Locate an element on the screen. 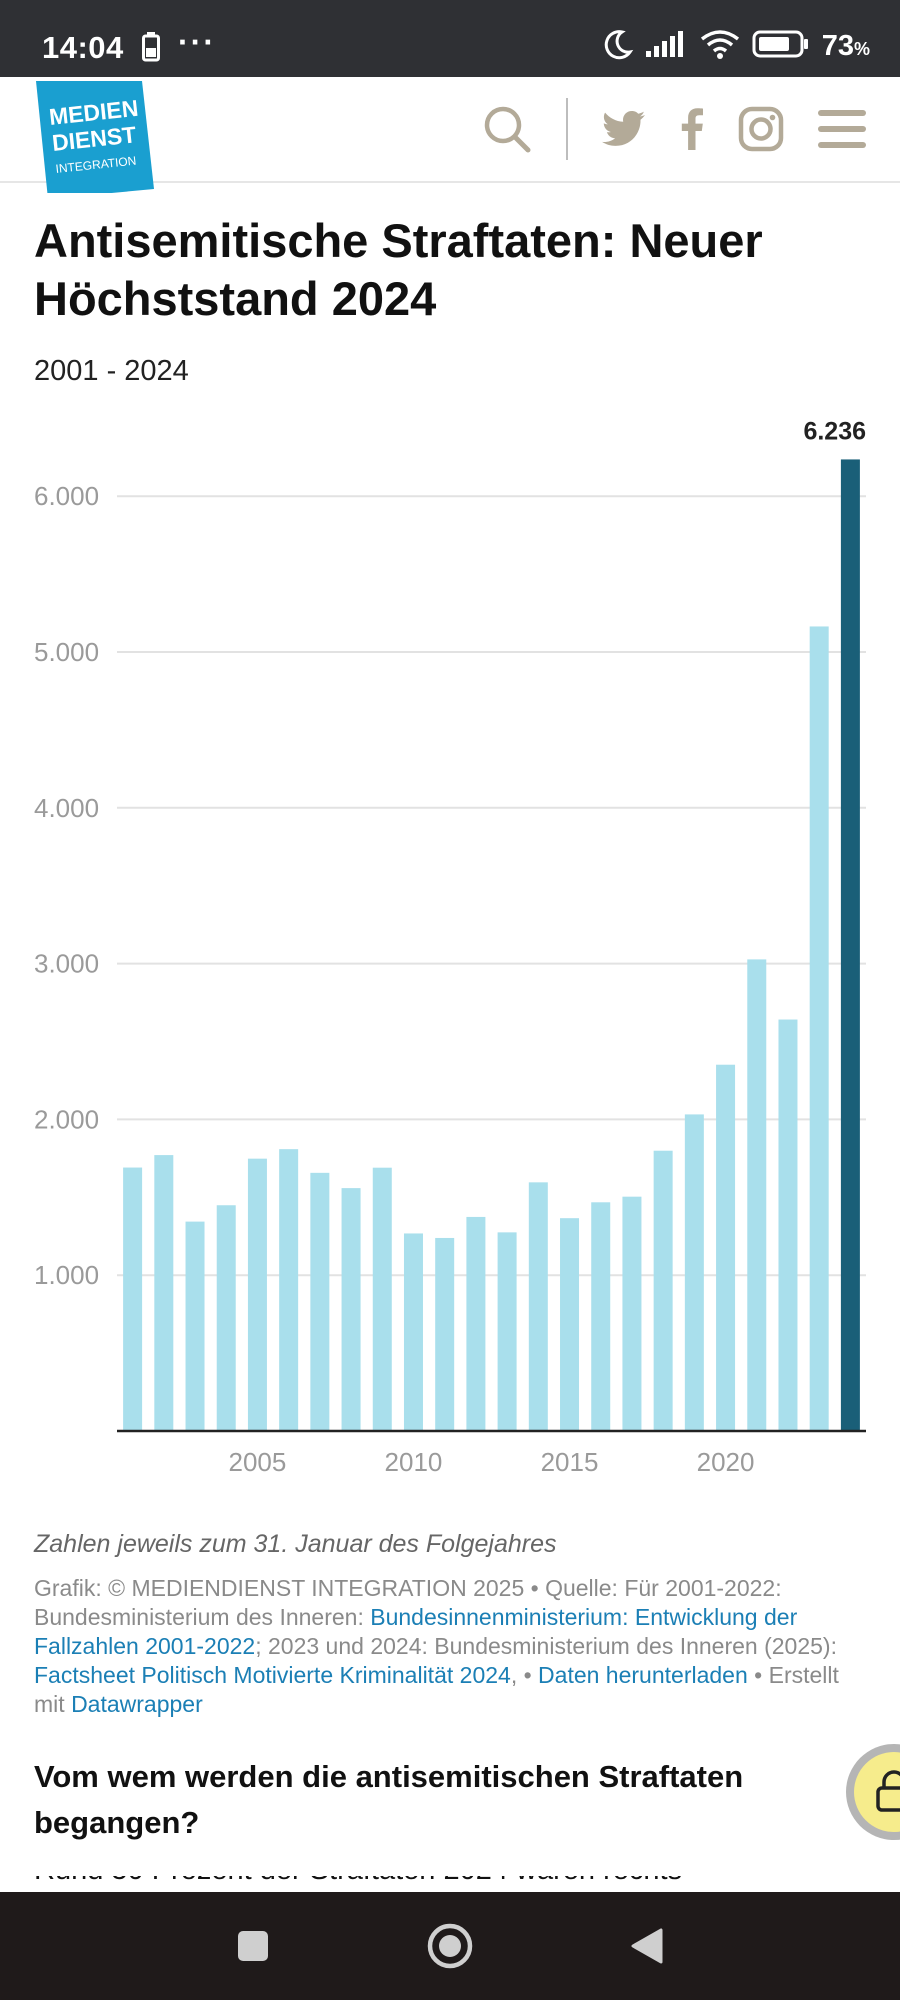  chart-subtitle: 2001 - 2024 is located at coordinates (111, 371).